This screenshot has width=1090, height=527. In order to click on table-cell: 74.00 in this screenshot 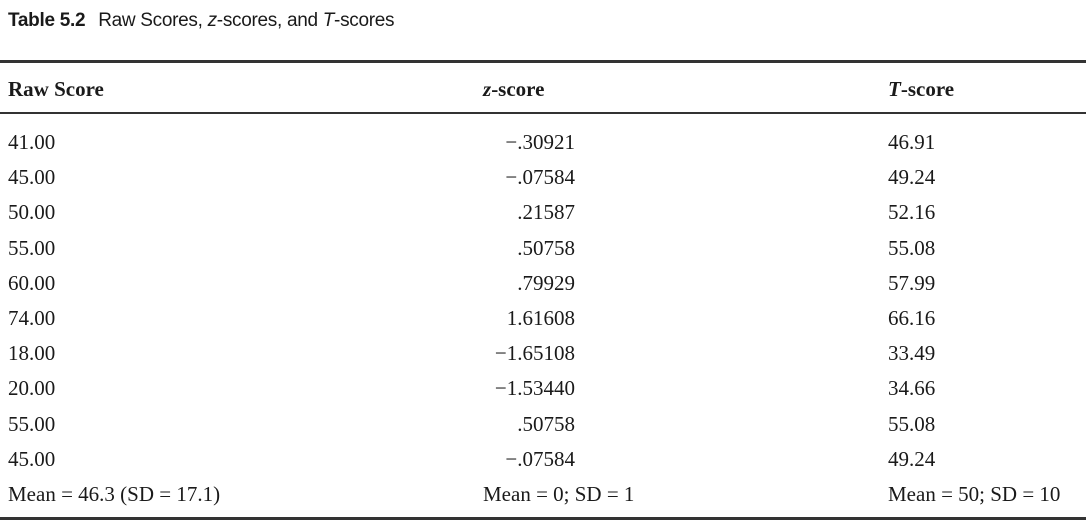, I will do `click(32, 318)`.